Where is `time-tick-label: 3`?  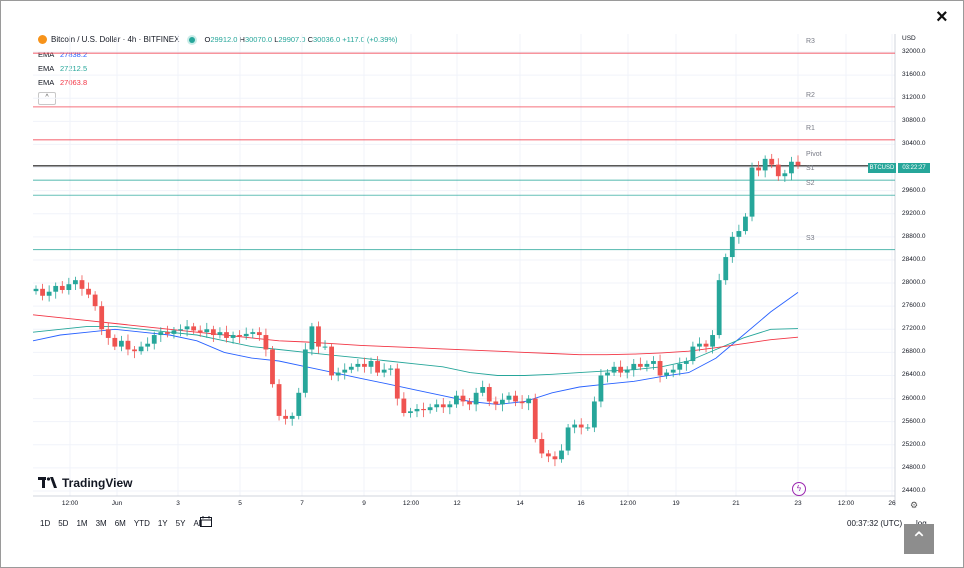 time-tick-label: 3 is located at coordinates (178, 503).